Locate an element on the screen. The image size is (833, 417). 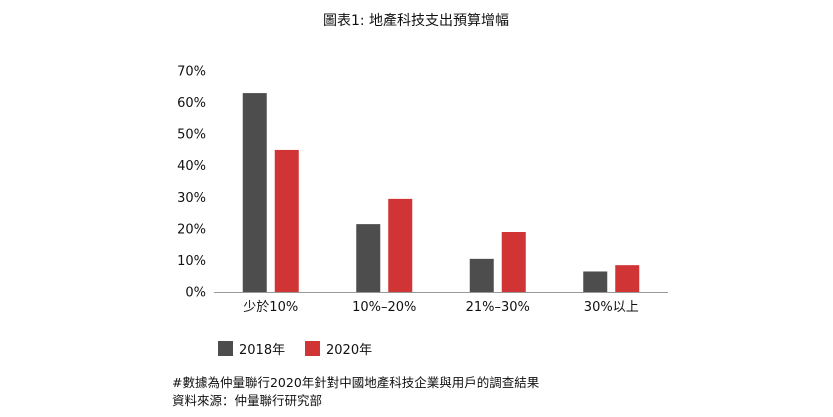
y-tick-label: 60% is located at coordinates (191, 103).